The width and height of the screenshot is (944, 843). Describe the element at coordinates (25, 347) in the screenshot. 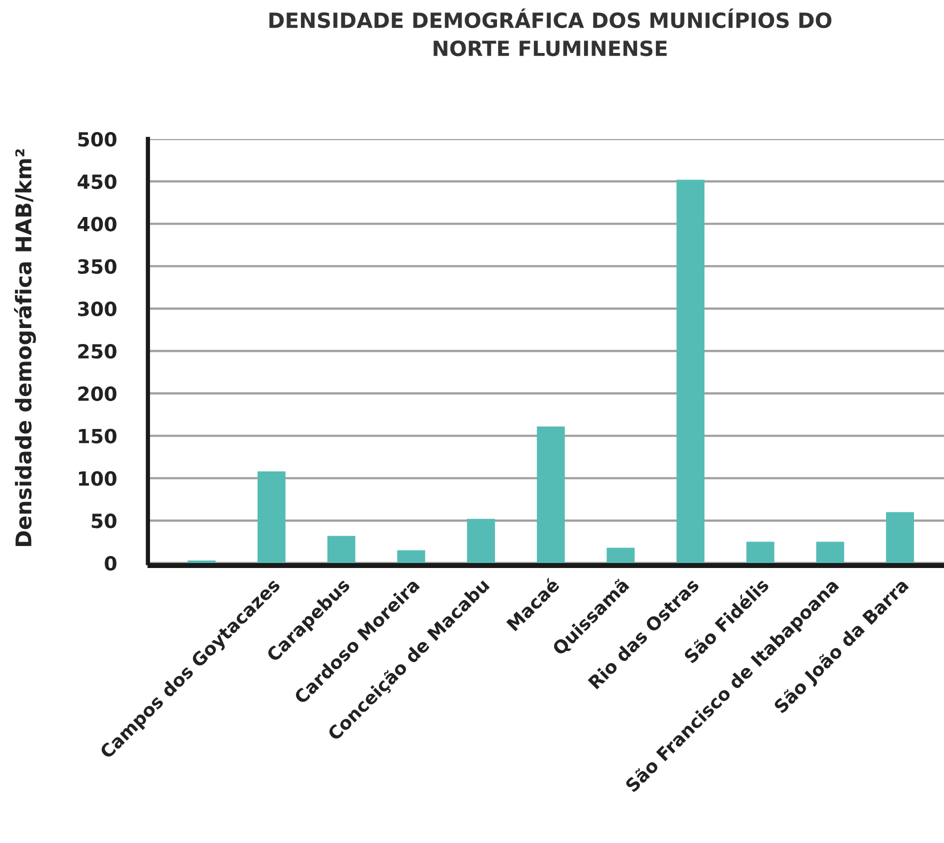

I see `y-axis-title: Densidade demográfica HAB/km²` at that location.